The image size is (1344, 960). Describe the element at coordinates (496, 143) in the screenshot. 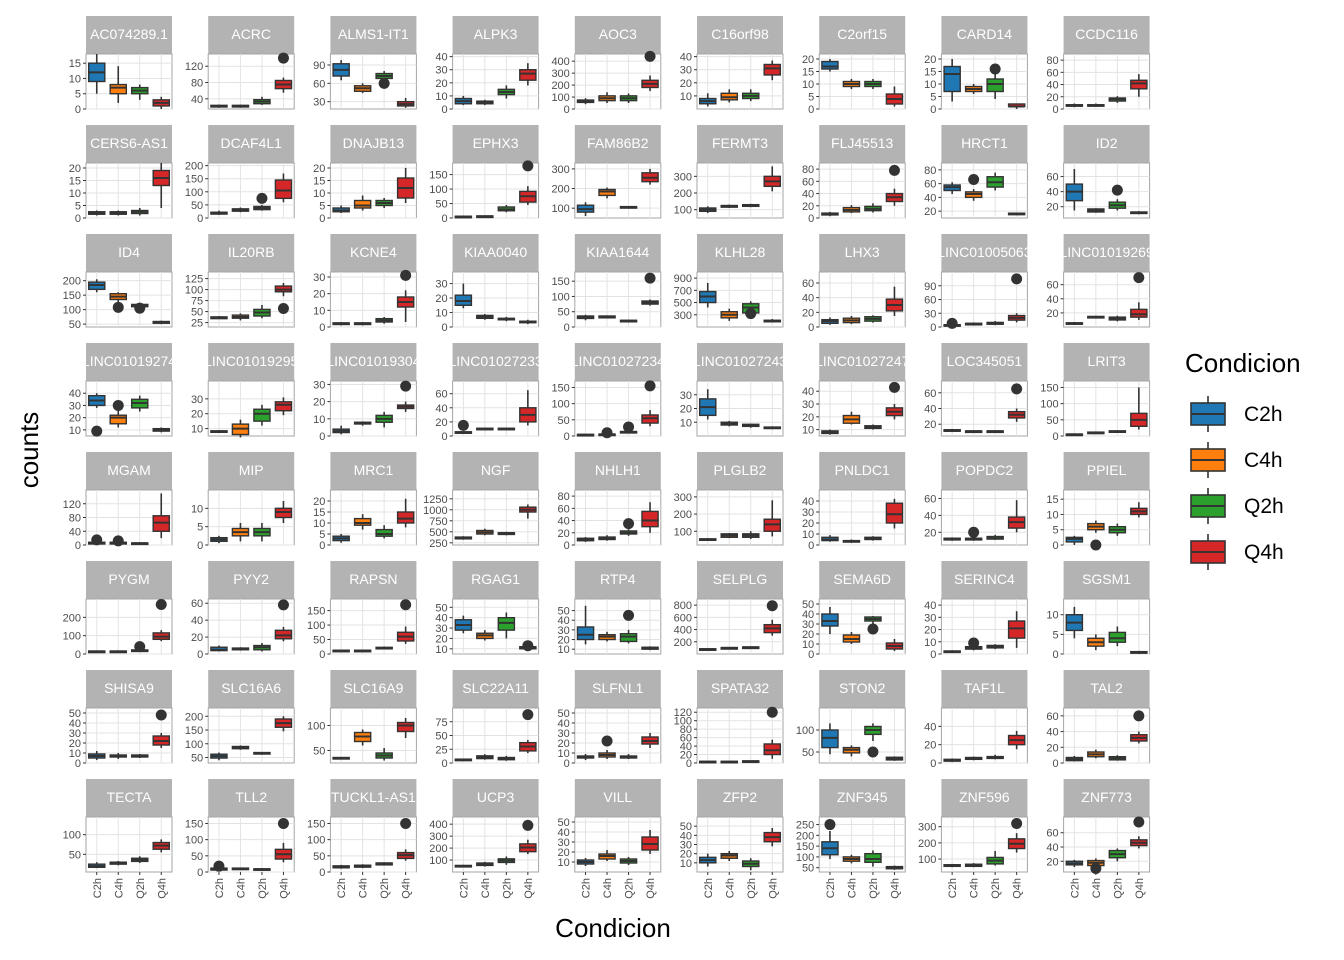

I see `facet-title: EPHX3` at that location.